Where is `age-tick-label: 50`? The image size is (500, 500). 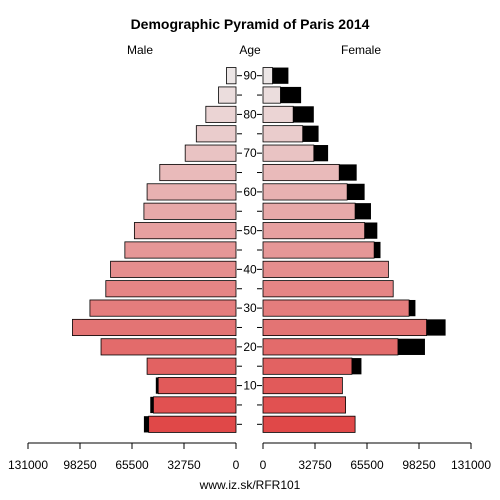 age-tick-label: 50 is located at coordinates (250, 231).